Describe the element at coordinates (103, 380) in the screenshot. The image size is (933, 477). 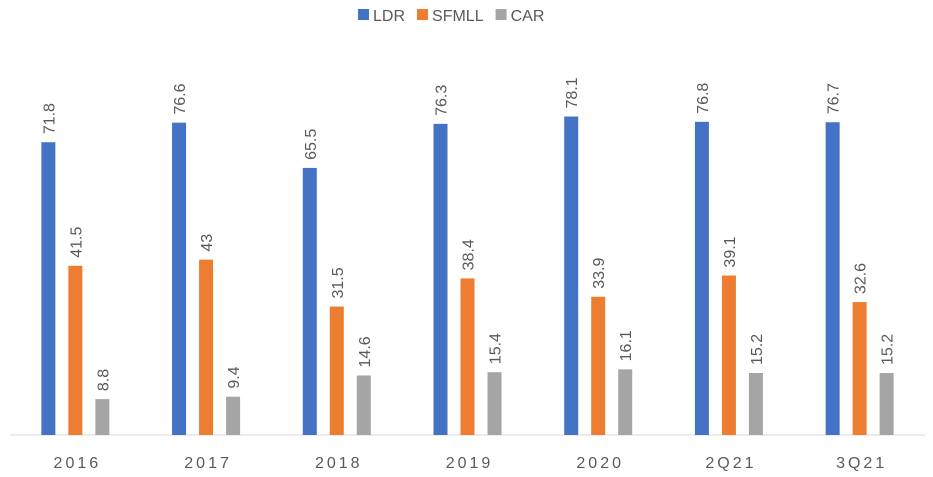
I see `data-label: 8.8` at that location.